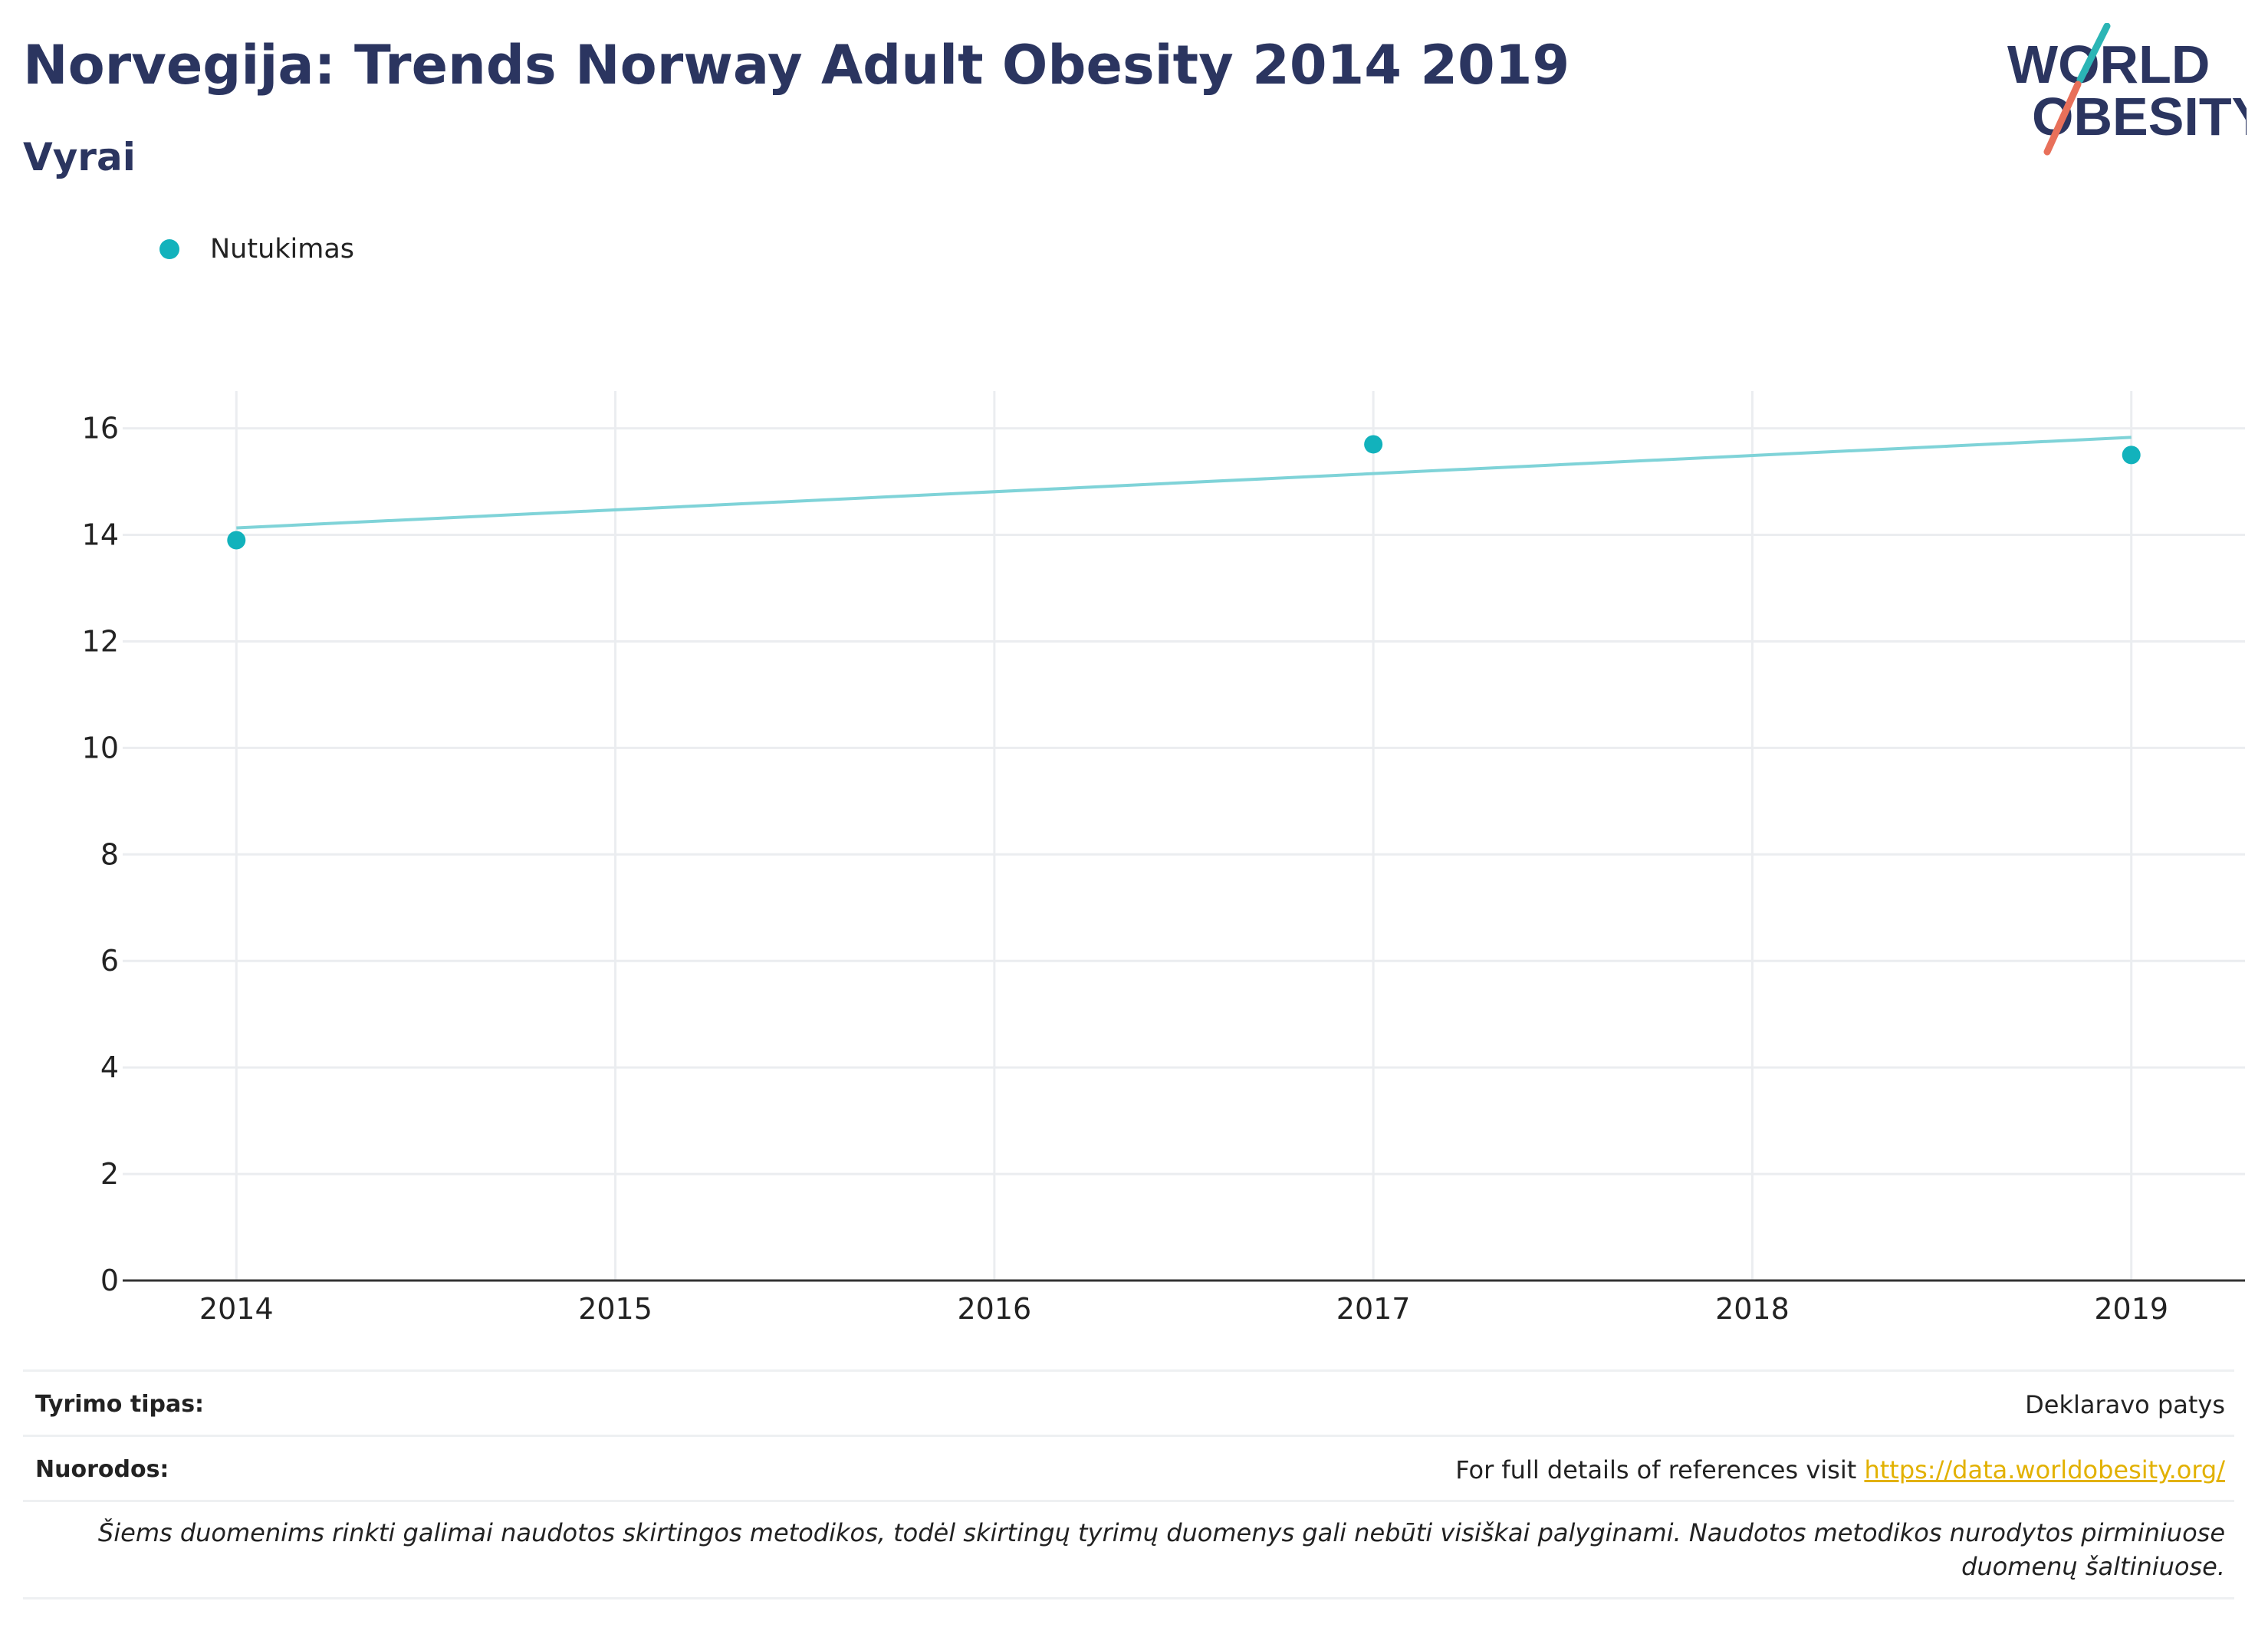  I want to click on y-tick-label-14: 14, so click(100, 535).